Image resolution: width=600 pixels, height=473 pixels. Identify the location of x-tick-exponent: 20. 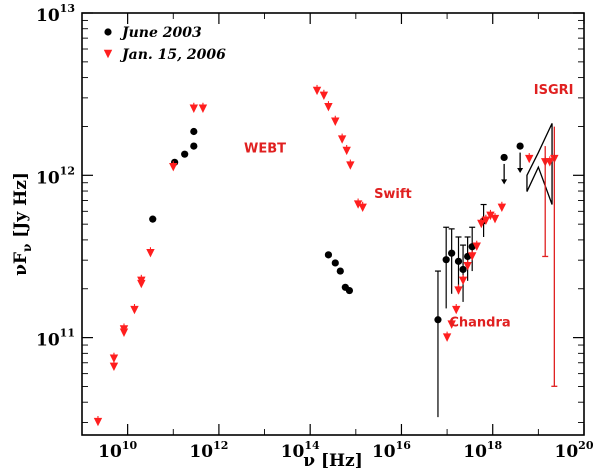
(586, 445).